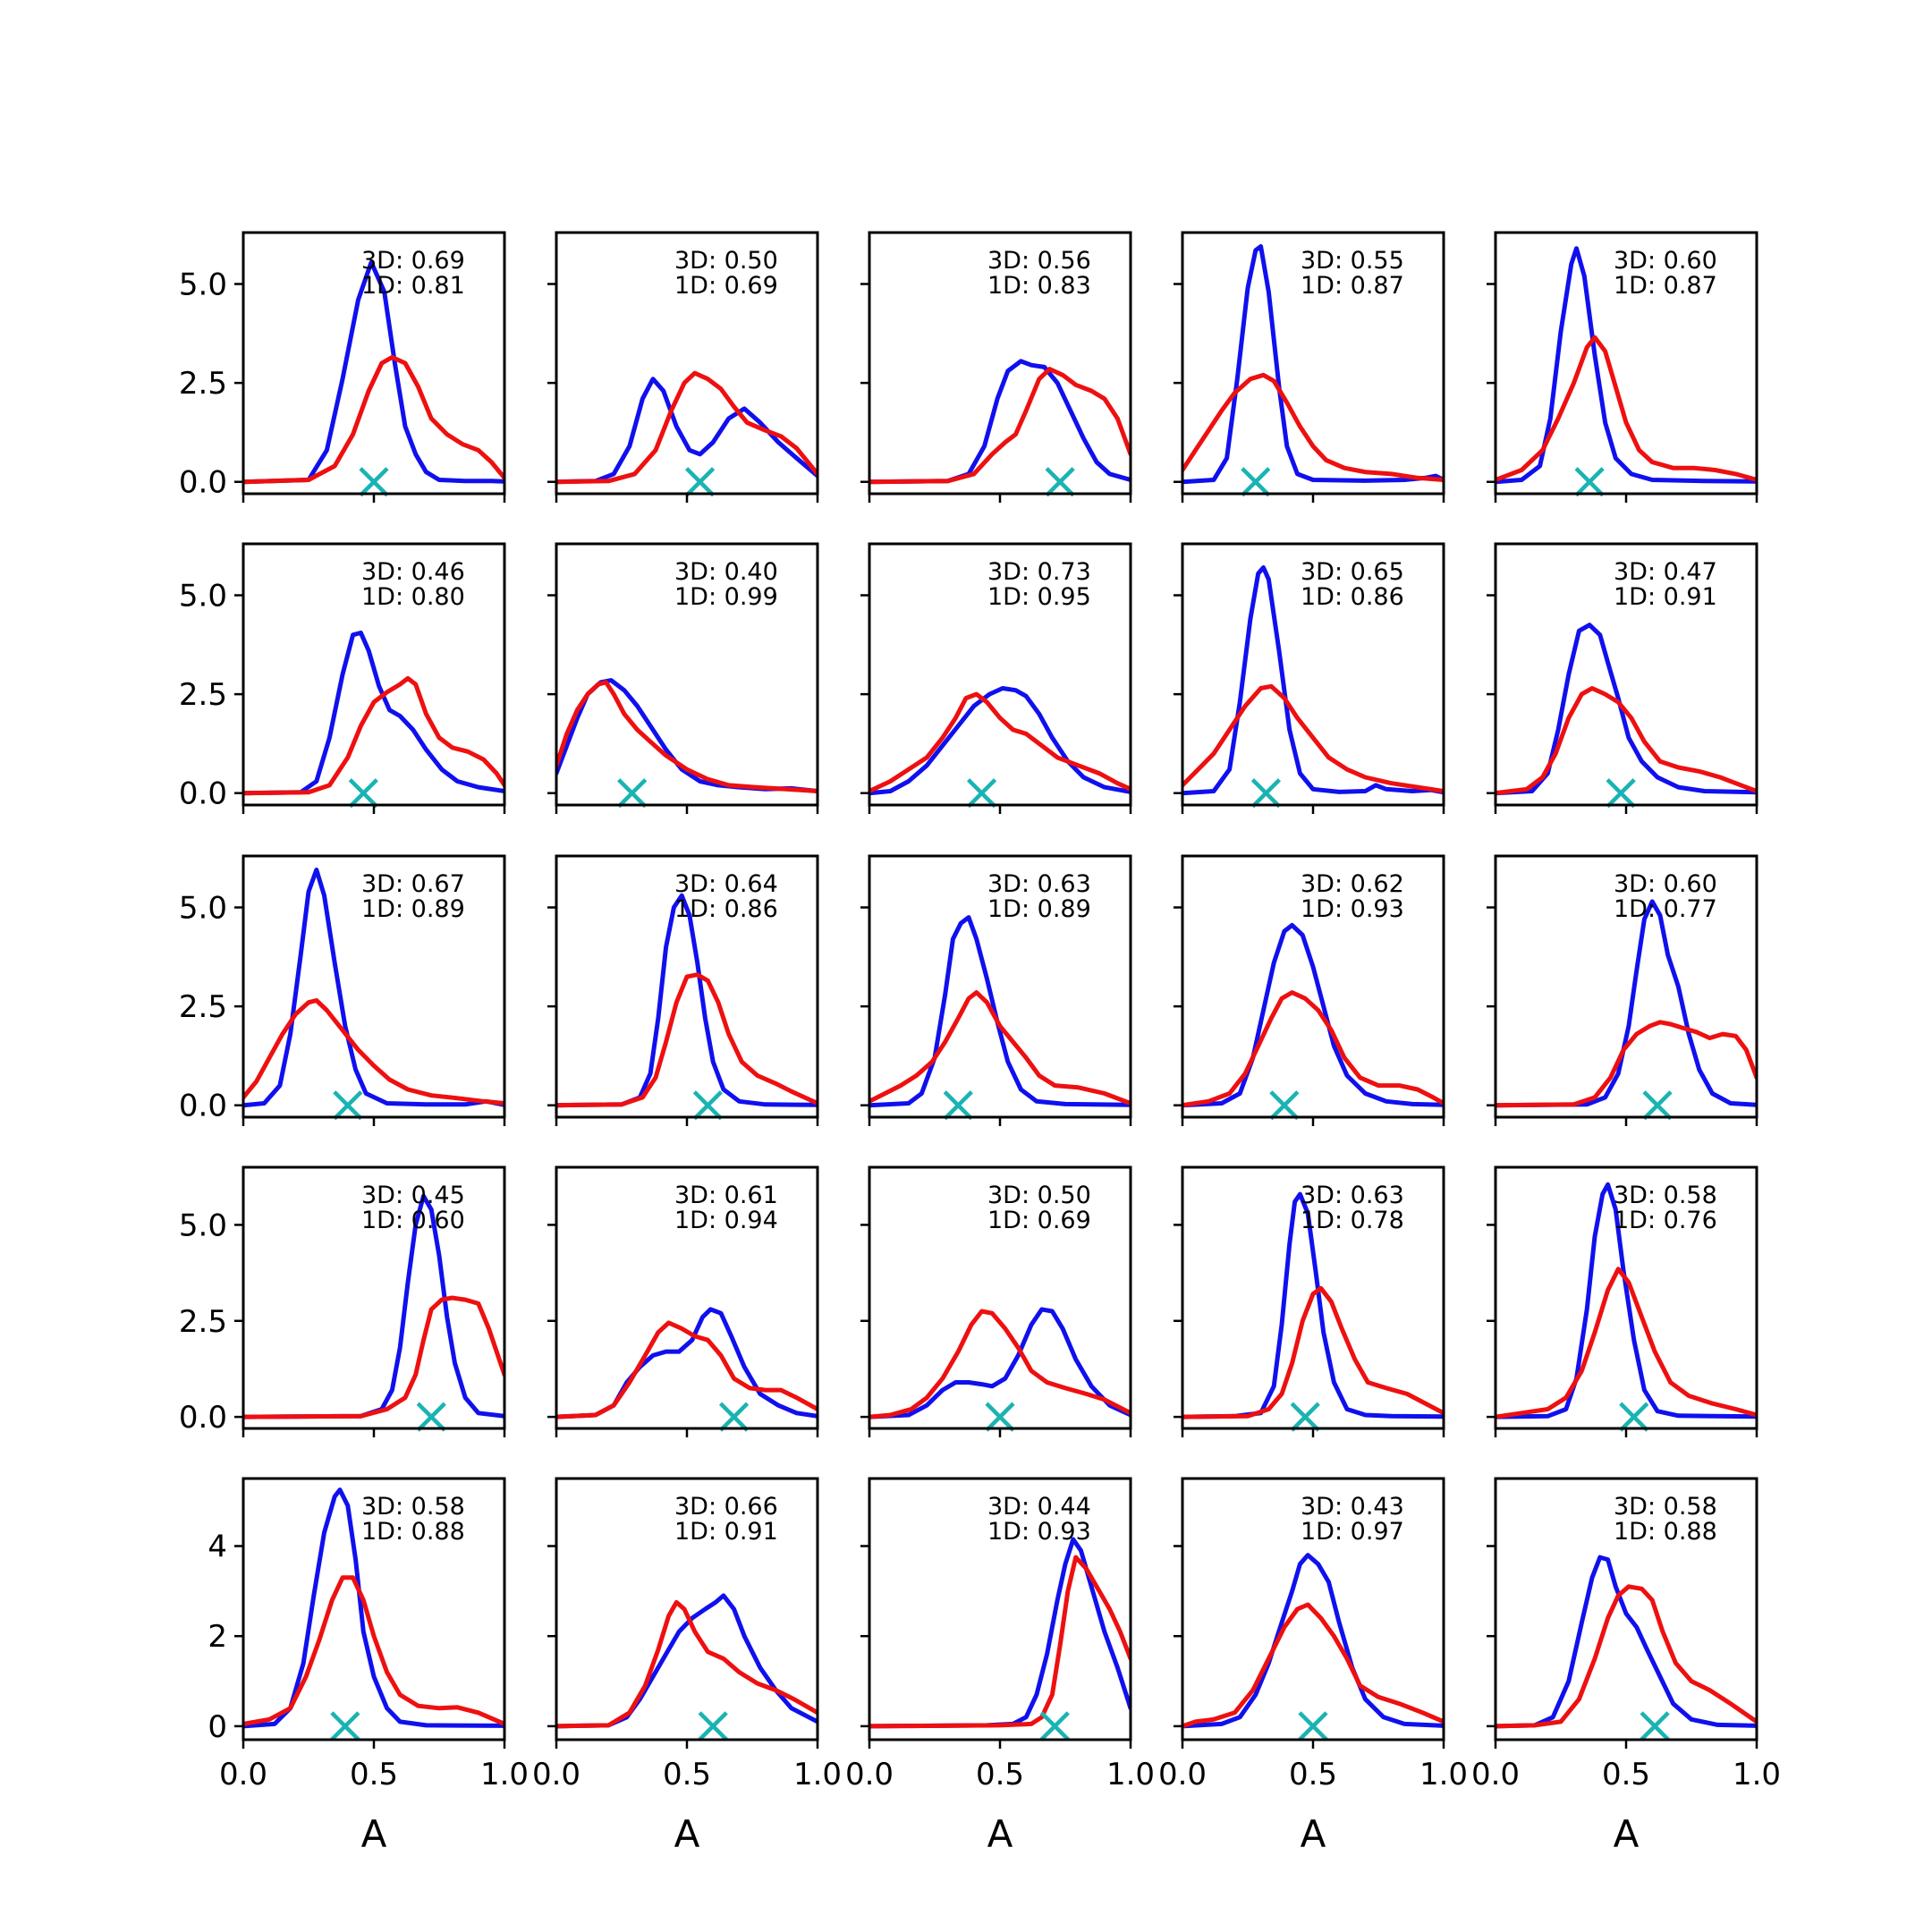  What do you see at coordinates (1665, 286) in the screenshot?
I see `label-1d: 1D: 0.87` at bounding box center [1665, 286].